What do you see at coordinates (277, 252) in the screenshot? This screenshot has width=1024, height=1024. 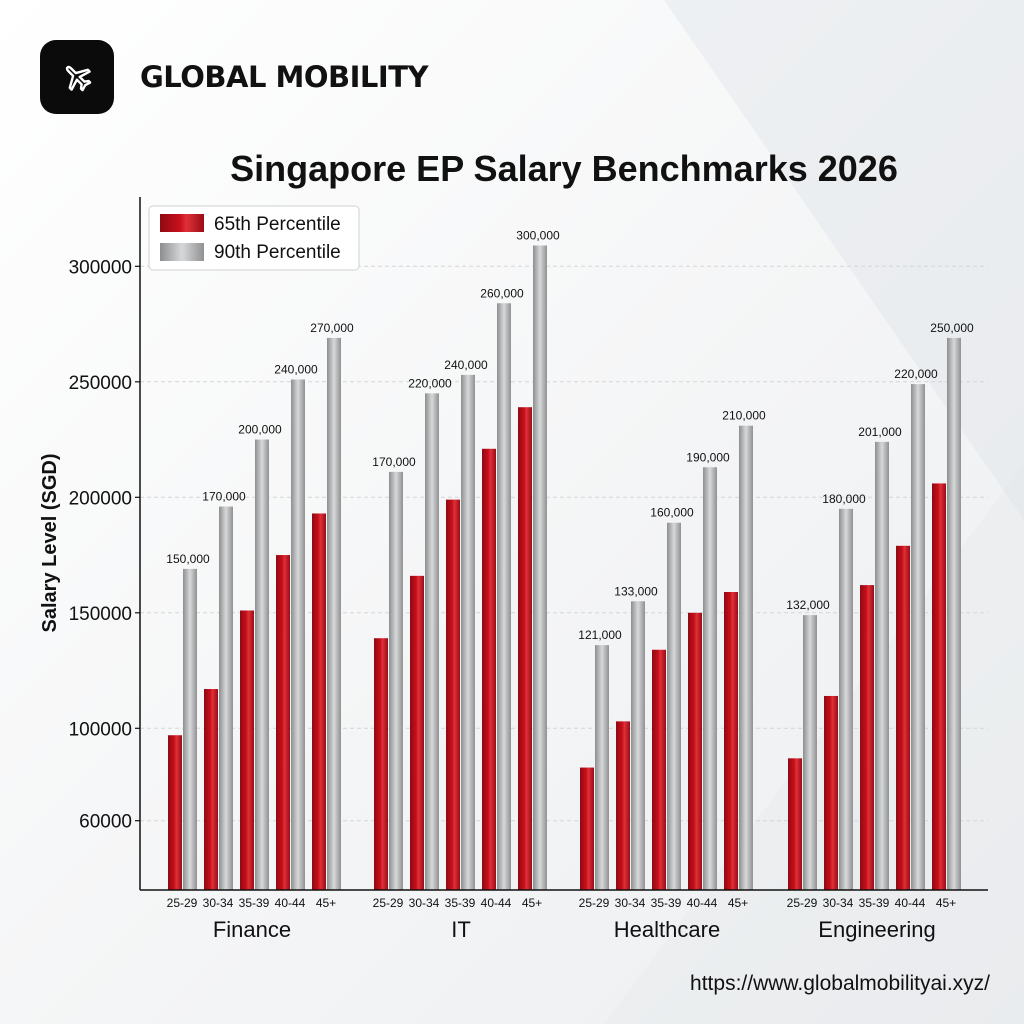 I see `legend-label-90th: 90th Percentile` at bounding box center [277, 252].